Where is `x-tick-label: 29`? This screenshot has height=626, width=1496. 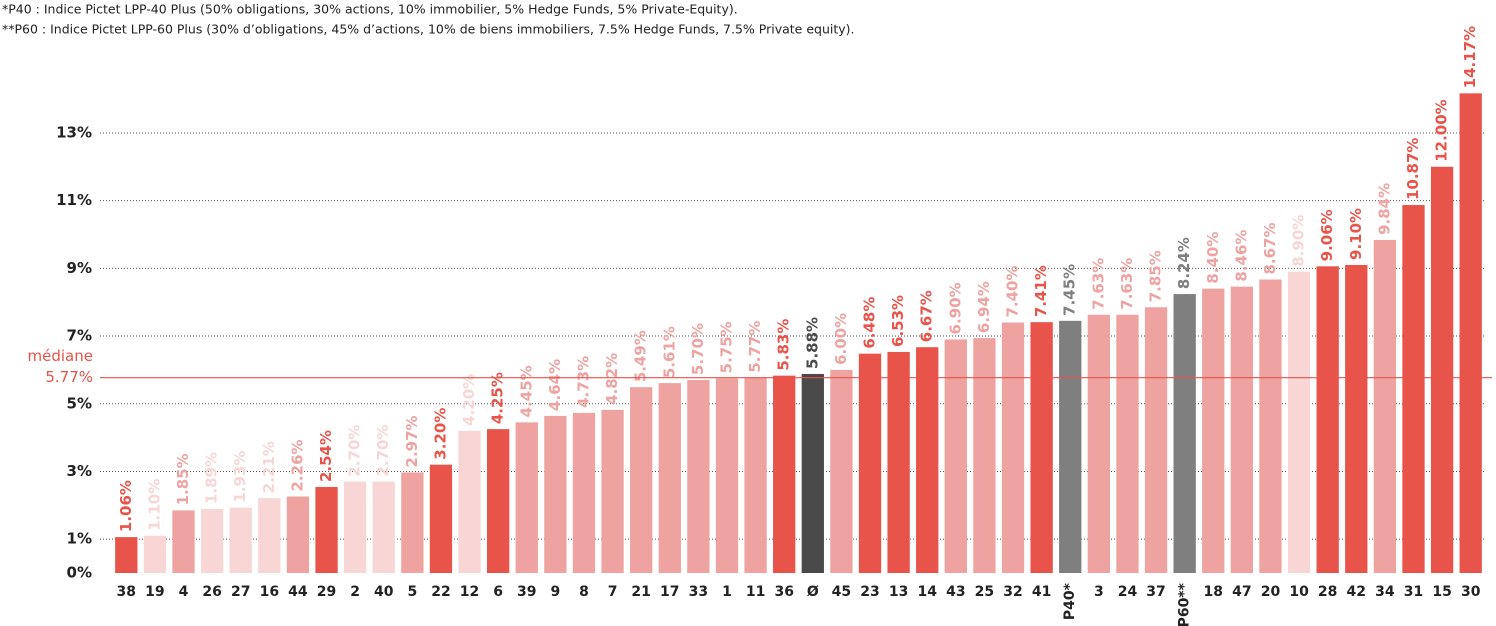
x-tick-label: 29 is located at coordinates (326, 592).